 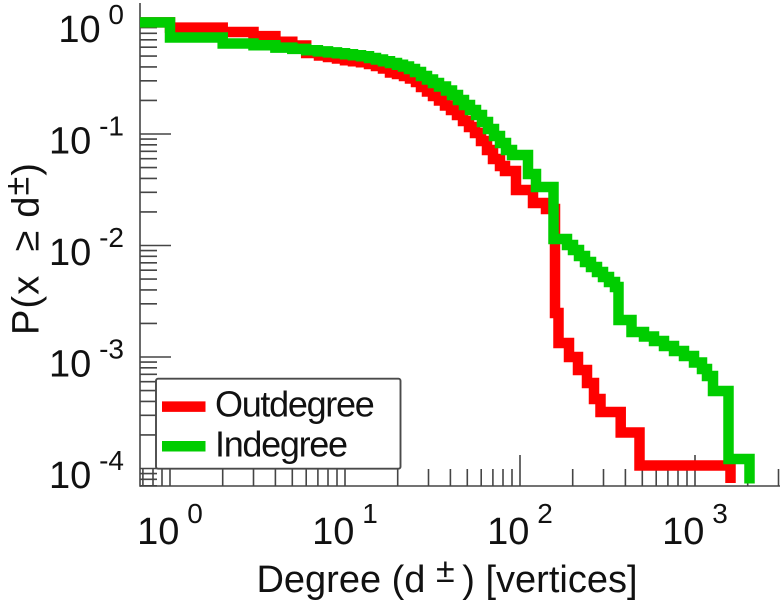 What do you see at coordinates (281, 444) in the screenshot?
I see `svg-text: Indegree` at bounding box center [281, 444].